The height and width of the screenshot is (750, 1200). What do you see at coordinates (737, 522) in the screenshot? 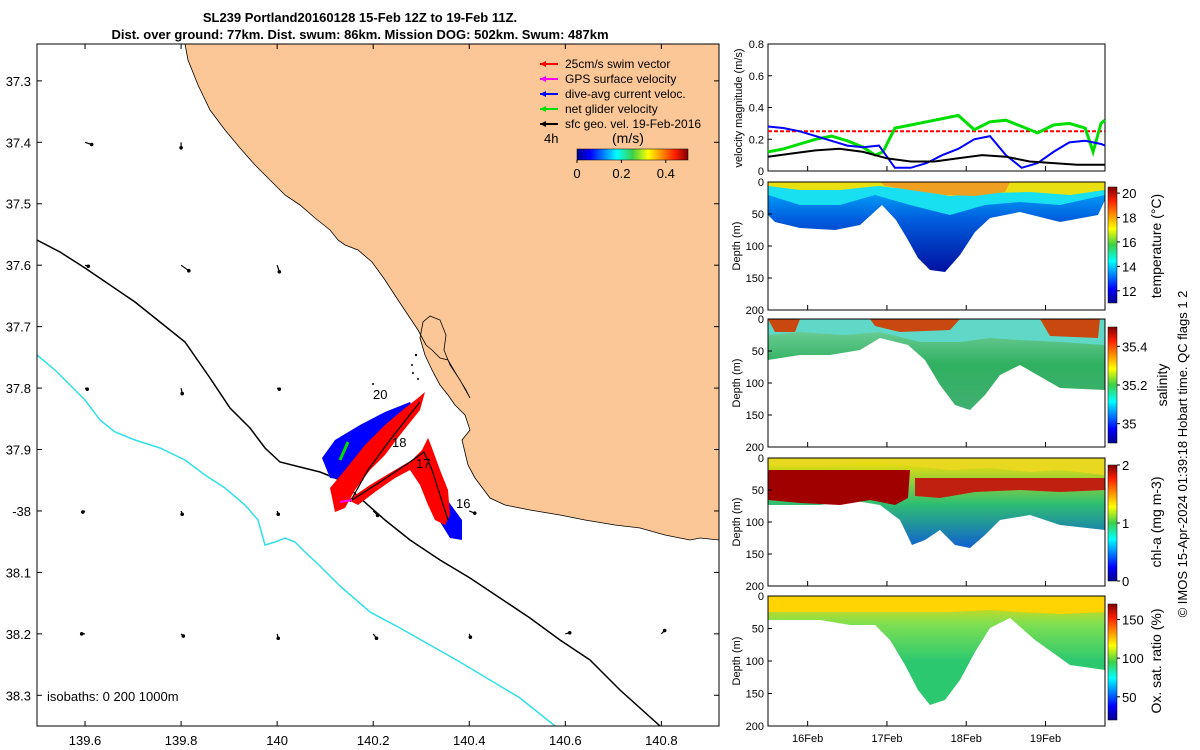
I see `chla-ylabel: Depth (m)` at bounding box center [737, 522].